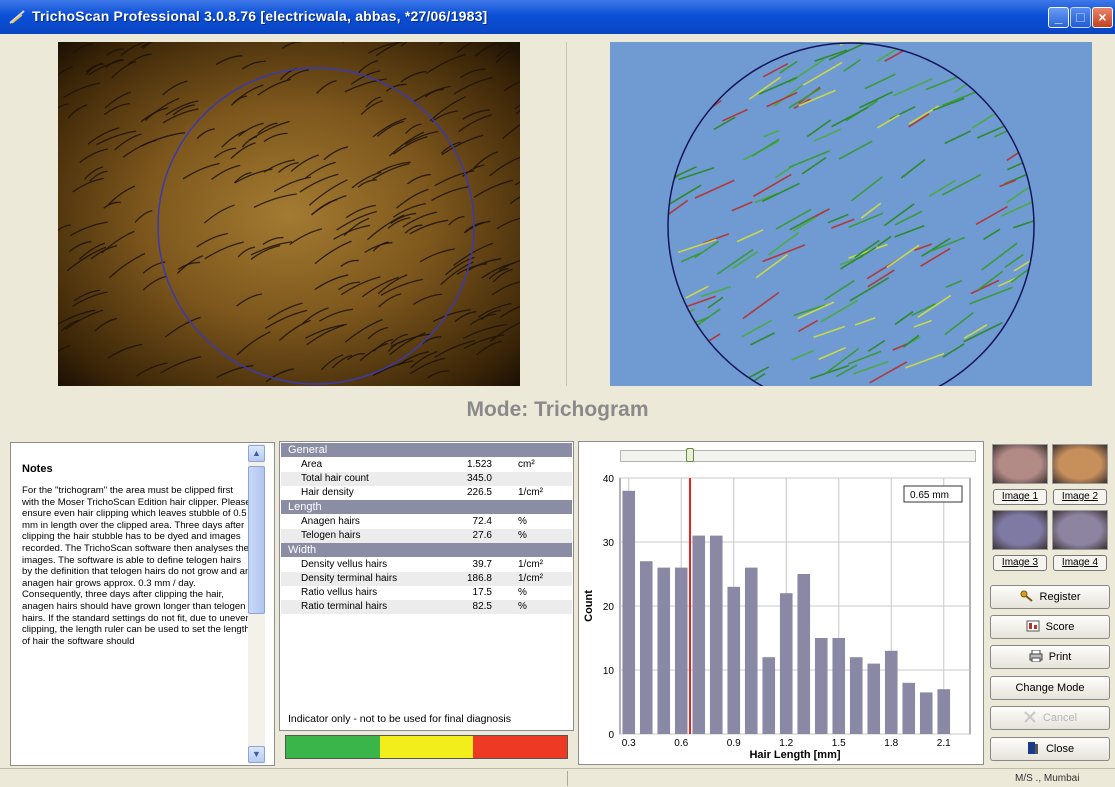  Describe the element at coordinates (327, 492) in the screenshot. I see `stat-label: Hair density` at that location.